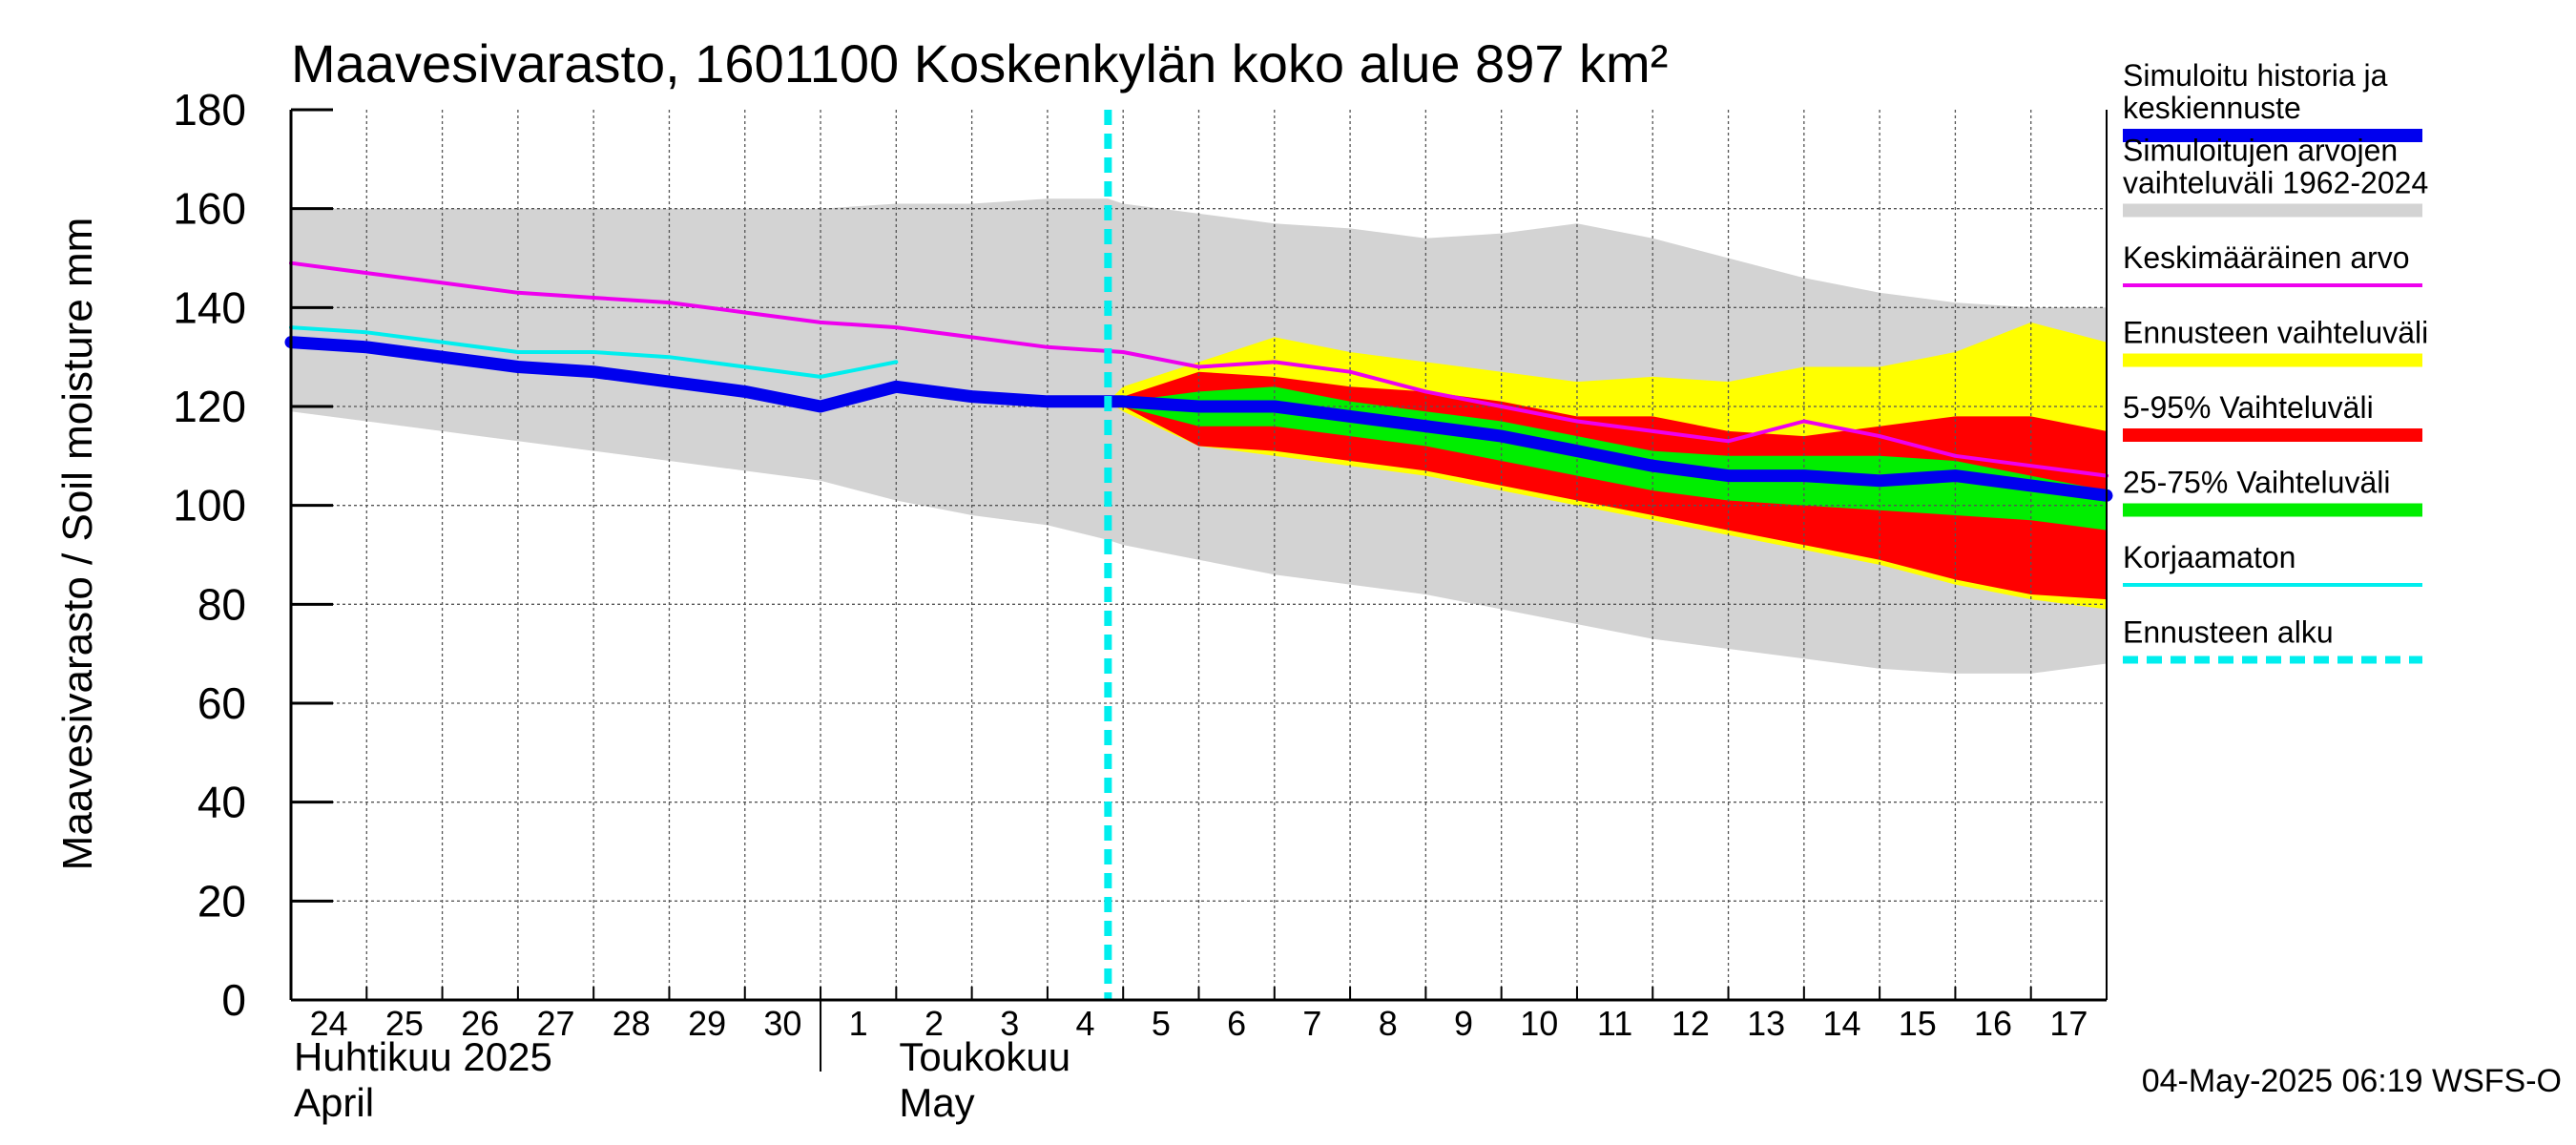 Image resolution: width=2576 pixels, height=1145 pixels. What do you see at coordinates (936, 1103) in the screenshot?
I see `month-label-en: May` at bounding box center [936, 1103].